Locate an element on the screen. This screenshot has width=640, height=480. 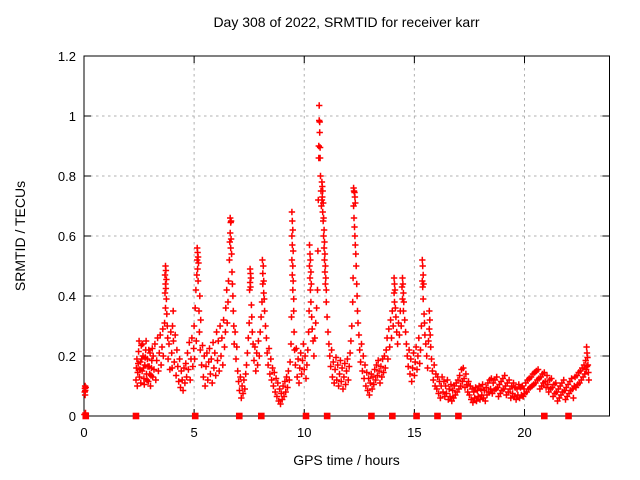
svg-text: 20 is located at coordinates (524, 432).